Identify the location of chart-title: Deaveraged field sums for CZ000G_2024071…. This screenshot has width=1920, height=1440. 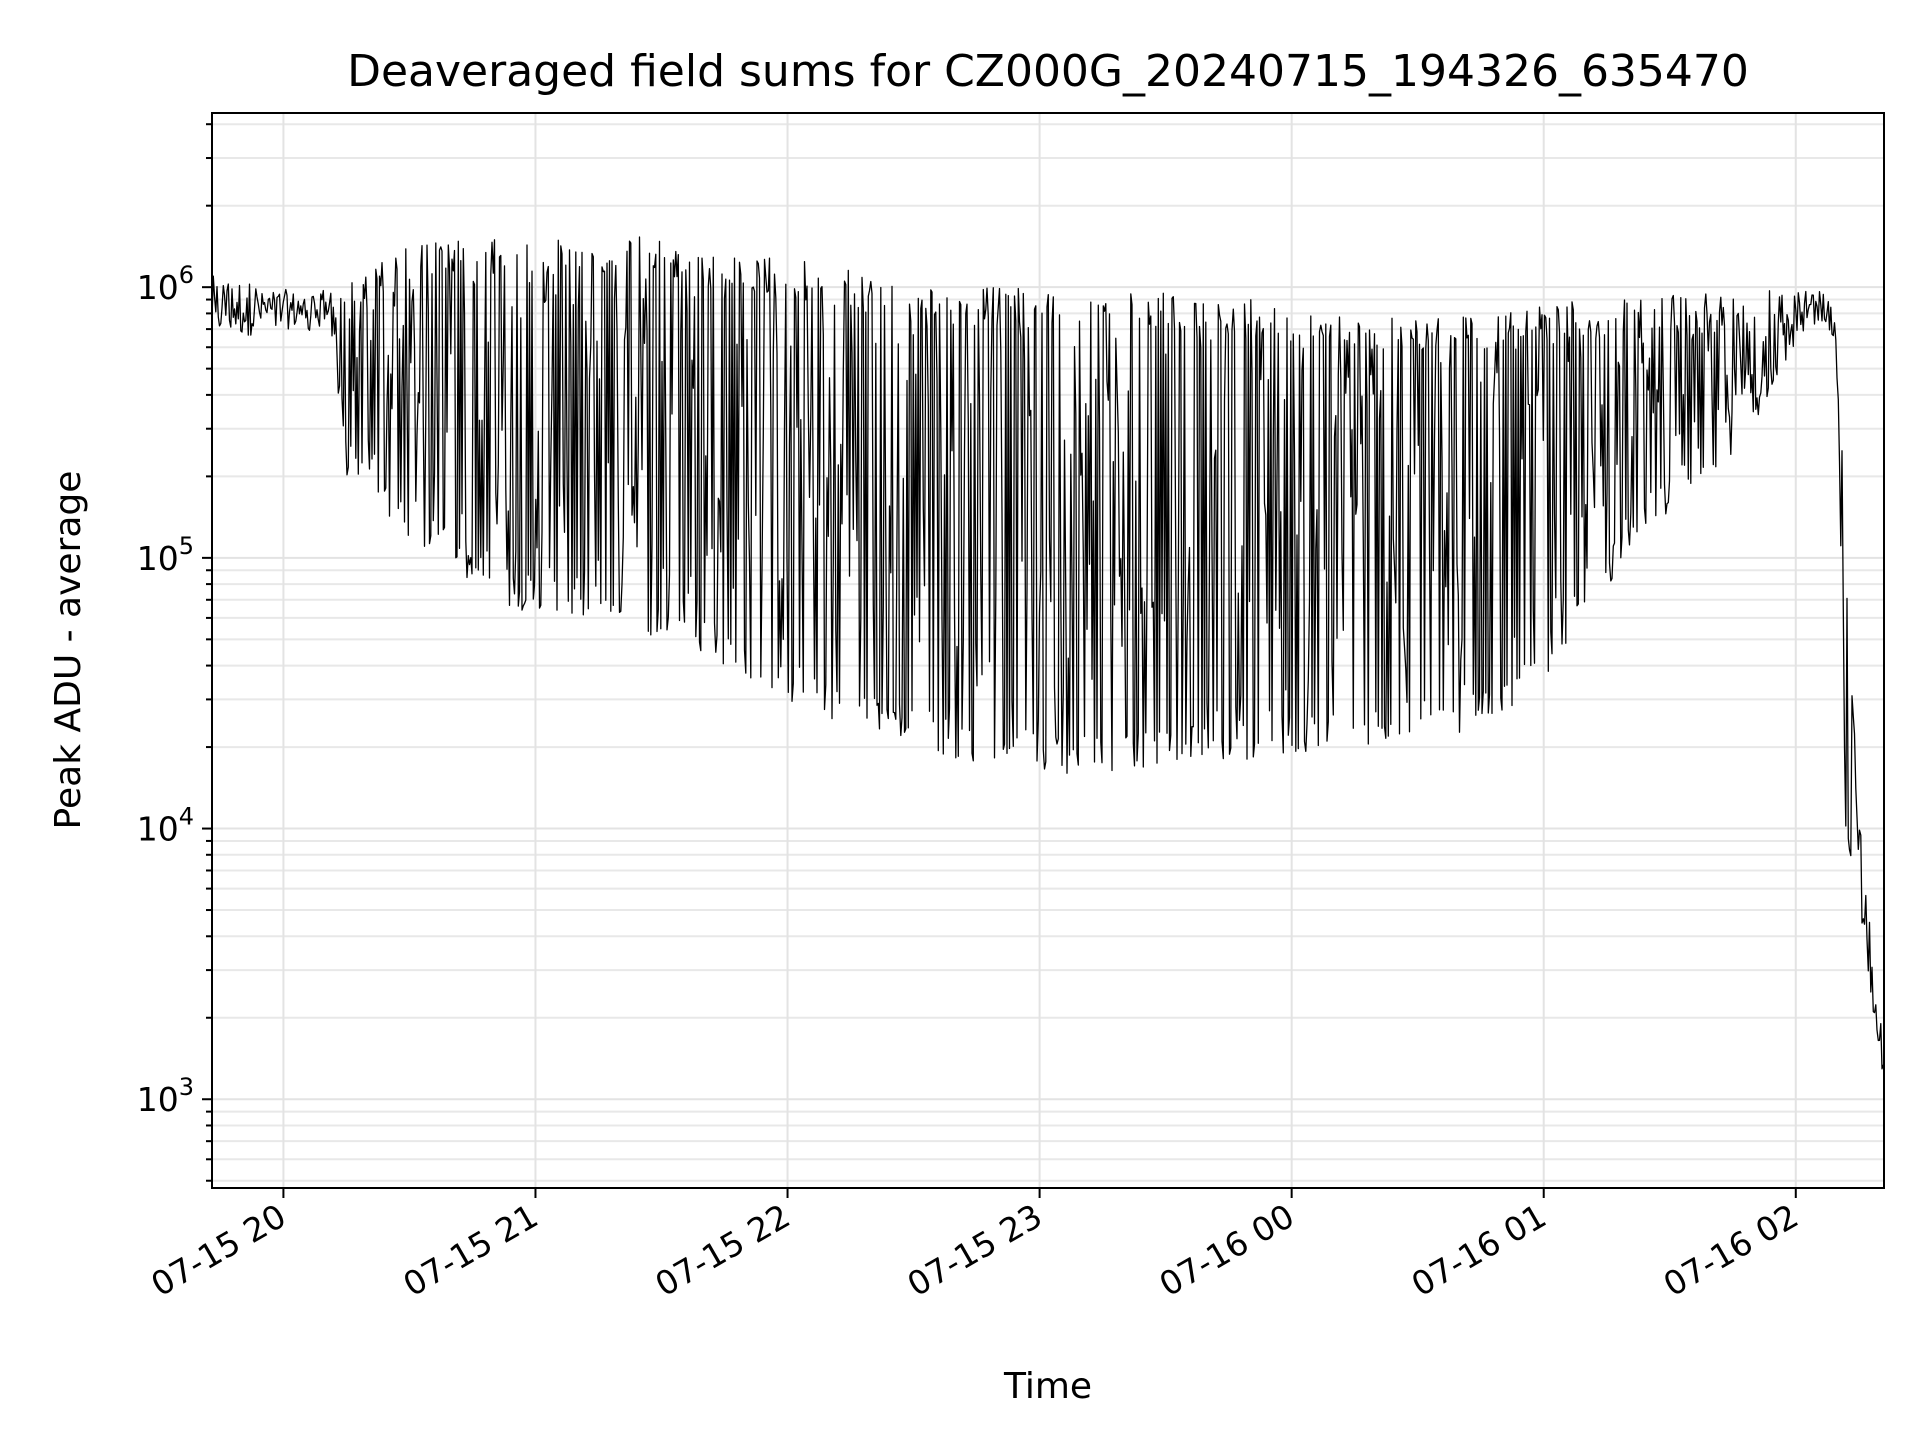
(1048, 71).